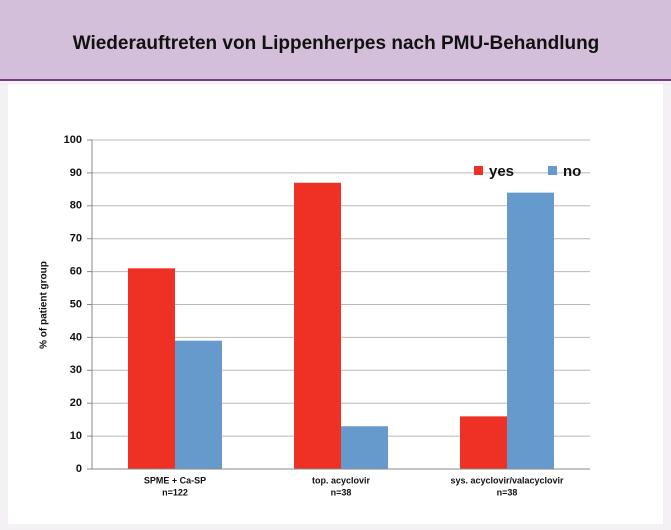 The height and width of the screenshot is (530, 671). I want to click on y-tick-label: 80, so click(76, 206).